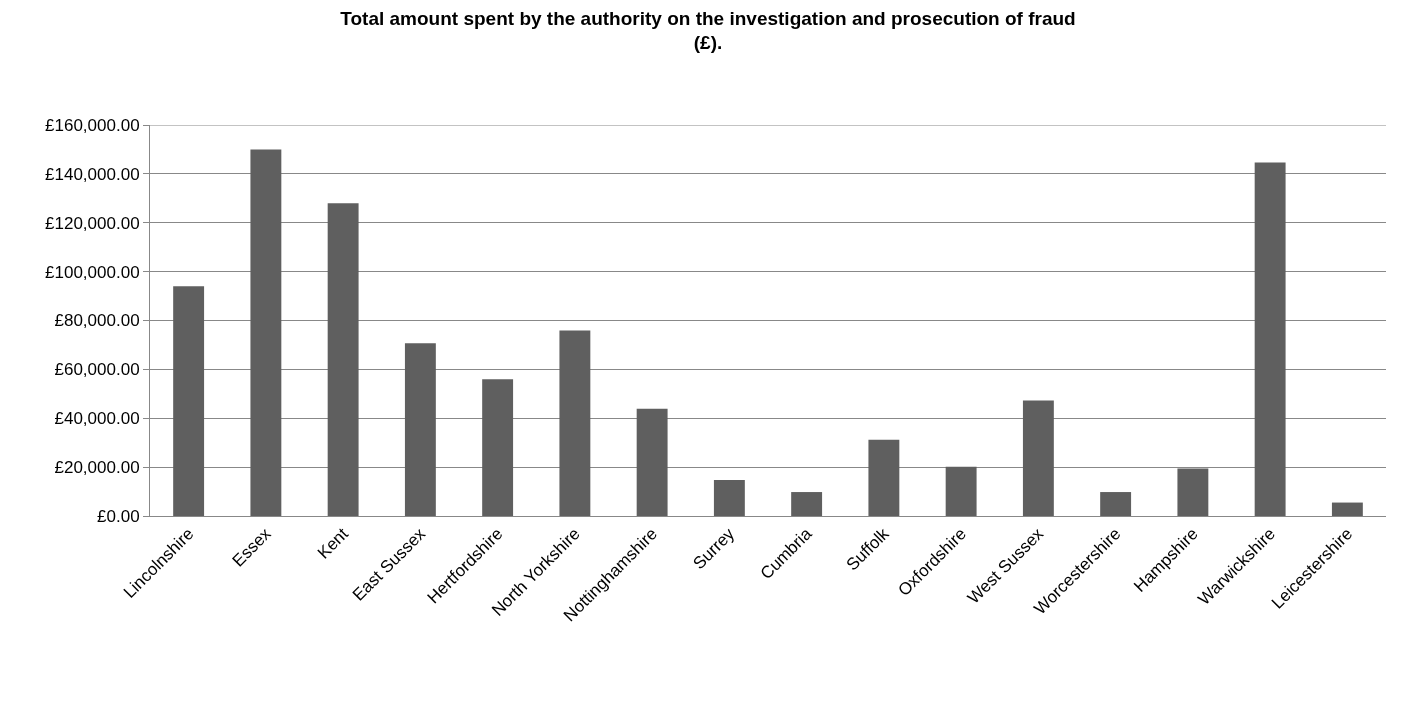 This screenshot has height=701, width=1416. Describe the element at coordinates (92, 174) in the screenshot. I see `y-tick-label: £140,000.00` at that location.